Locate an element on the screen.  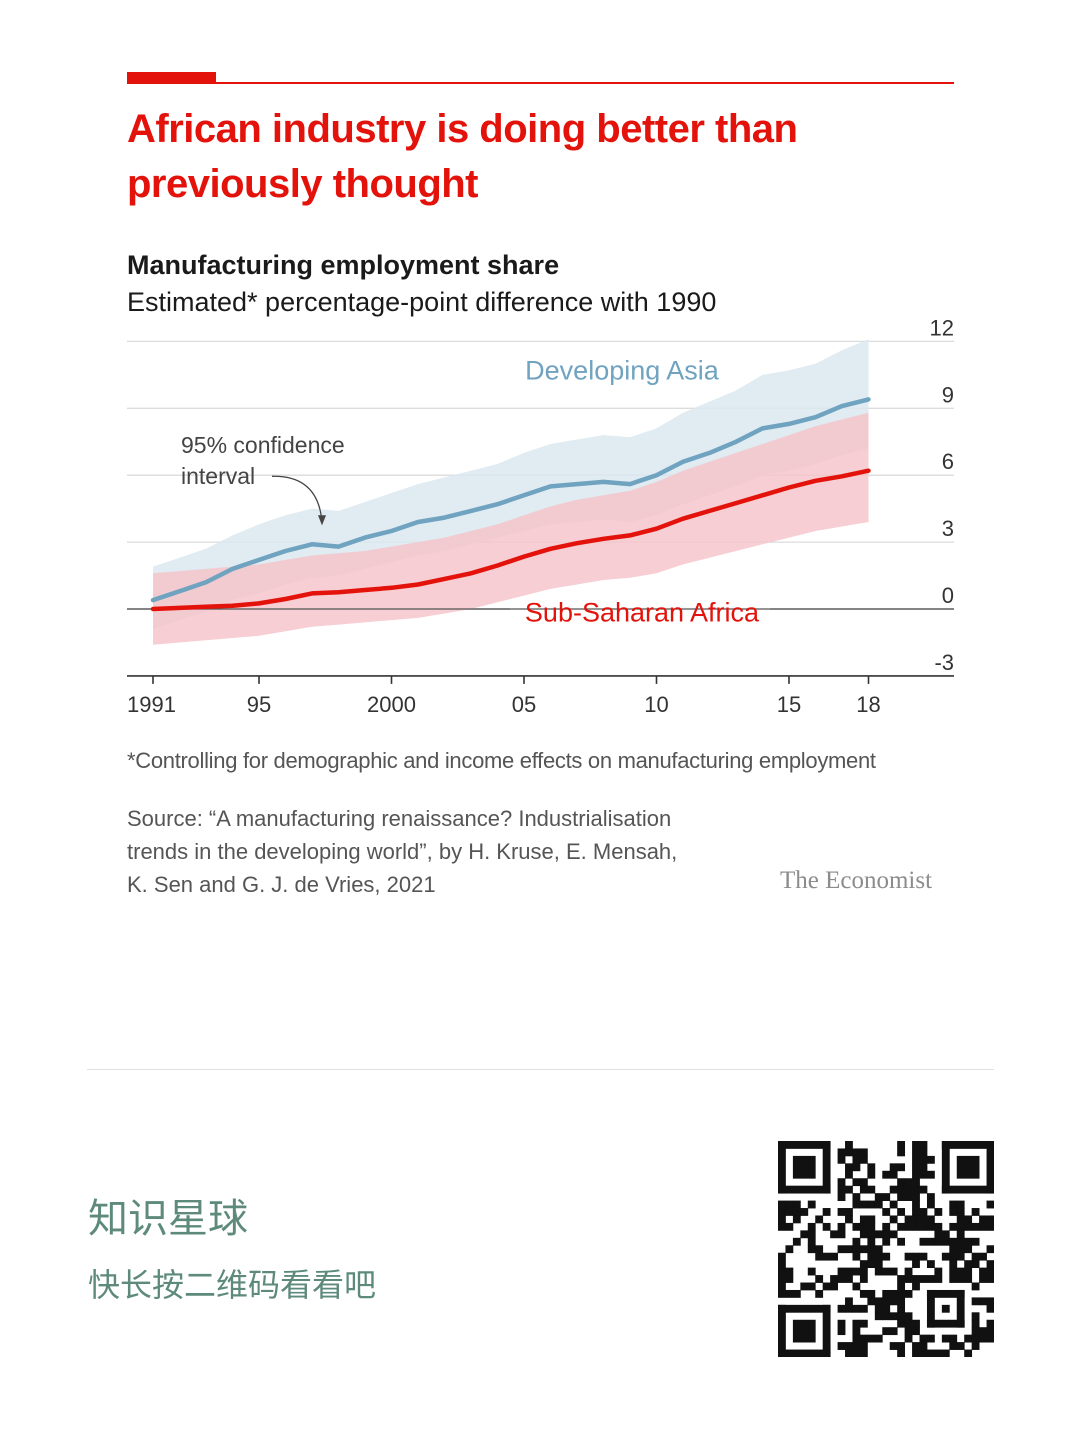
asia-series-line is located at coordinates (510, 500).